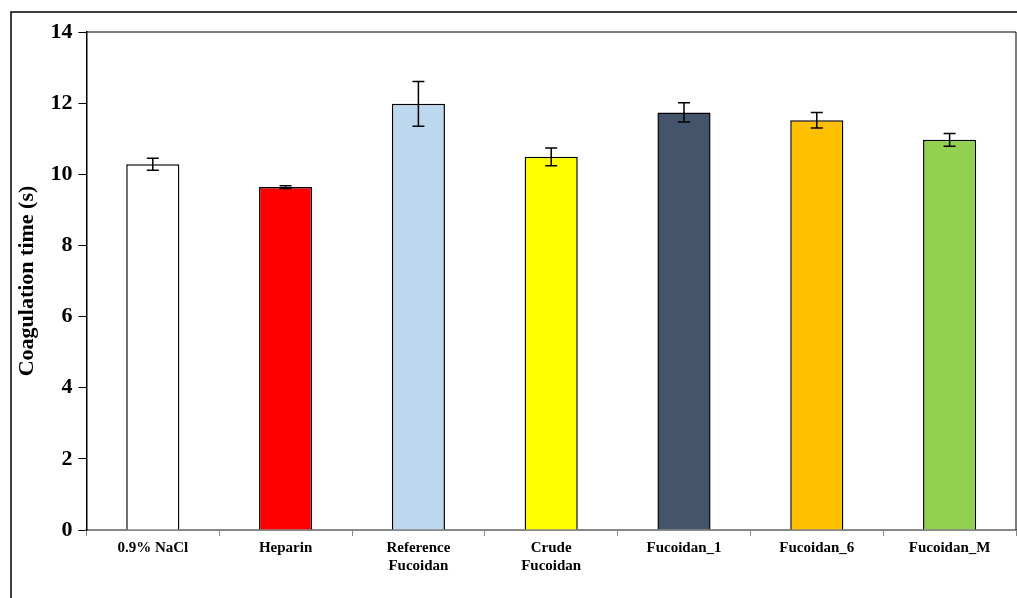 The height and width of the screenshot is (598, 1017). I want to click on y-tick-label: 14, so click(61, 30).